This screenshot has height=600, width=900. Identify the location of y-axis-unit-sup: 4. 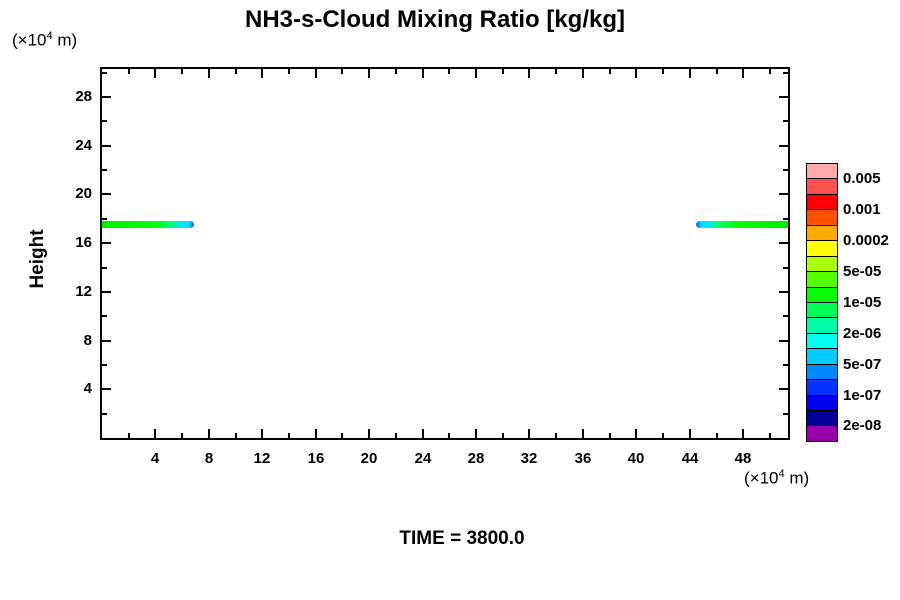
(49, 36).